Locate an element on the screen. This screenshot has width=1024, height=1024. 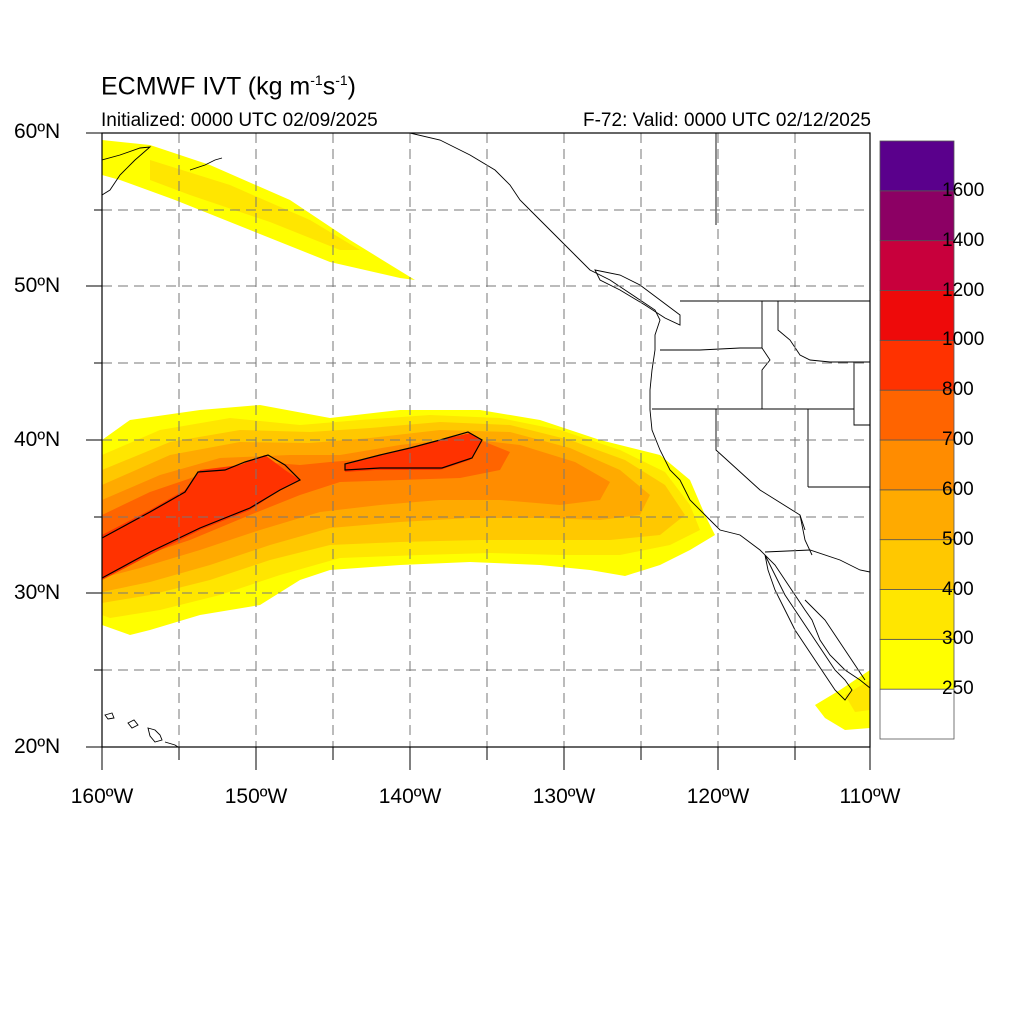
ivt-plume-north-core is located at coordinates (255, 205).